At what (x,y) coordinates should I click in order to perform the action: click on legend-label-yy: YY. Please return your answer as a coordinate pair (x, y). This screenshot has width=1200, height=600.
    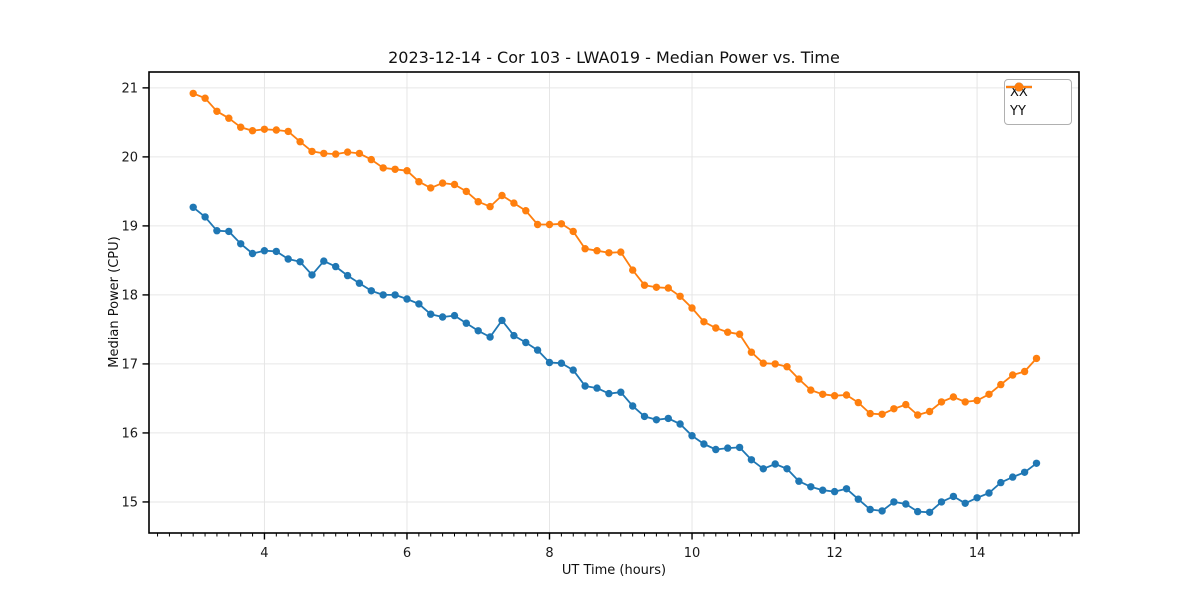
    Looking at the image, I should click on (1018, 111).